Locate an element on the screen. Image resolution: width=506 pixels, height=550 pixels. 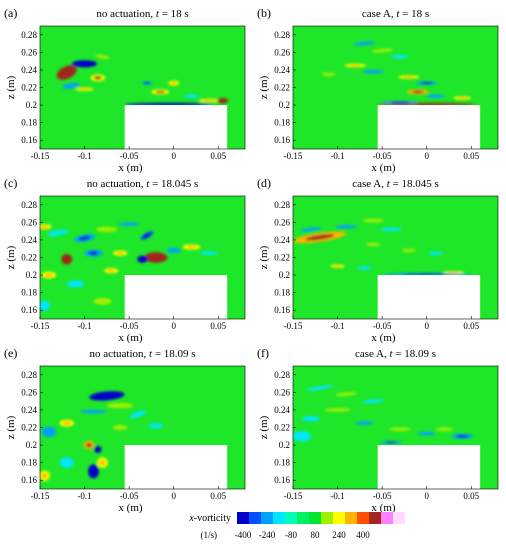
y-tick-label: 0.16 is located at coordinates (282, 480).